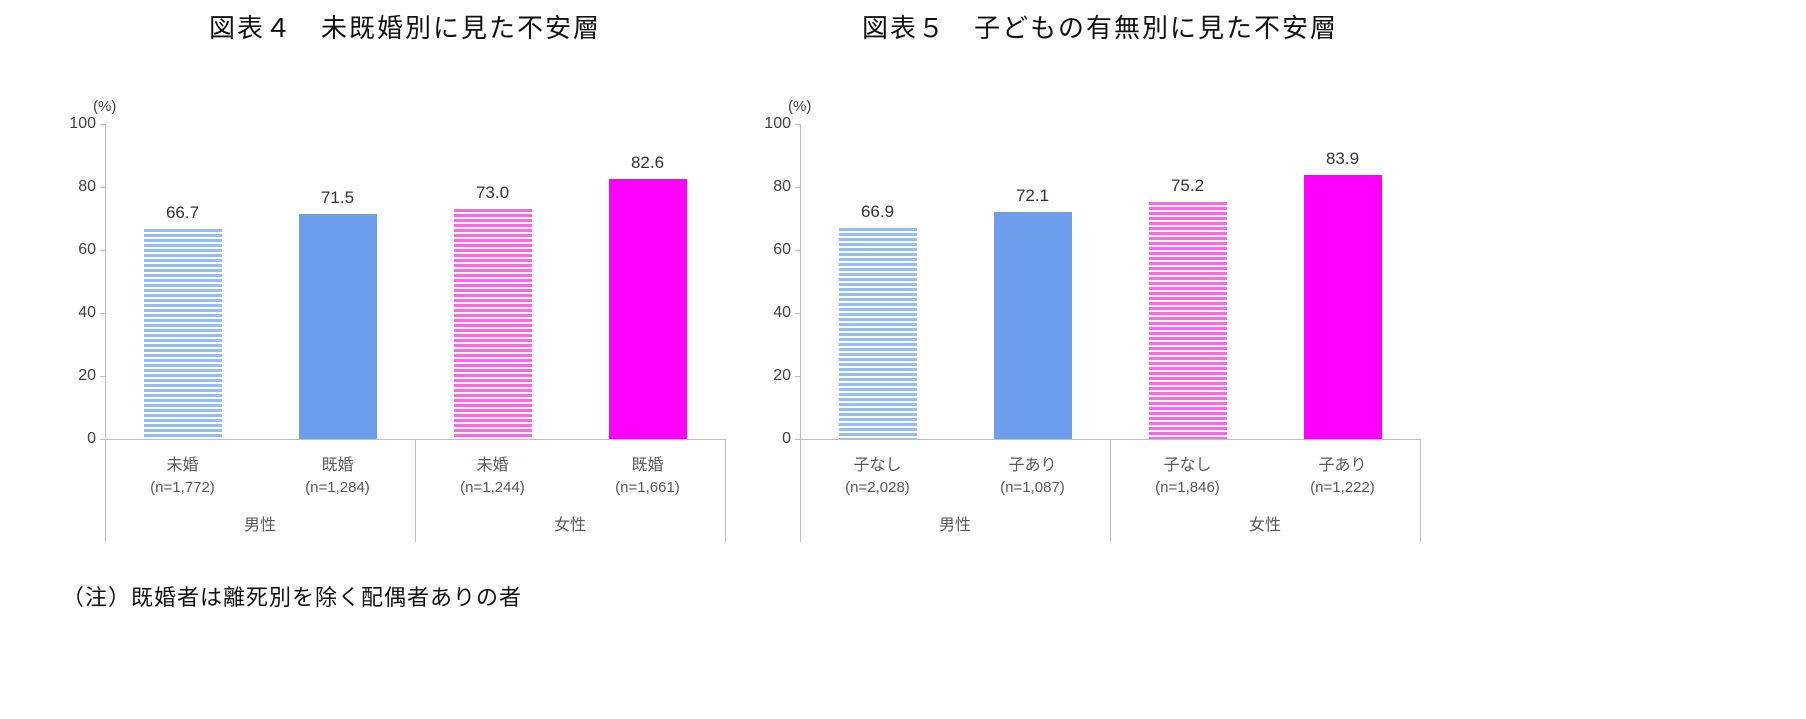 The width and height of the screenshot is (1806, 719). What do you see at coordinates (647, 162) in the screenshot?
I see `bar-value-label: 82.6` at bounding box center [647, 162].